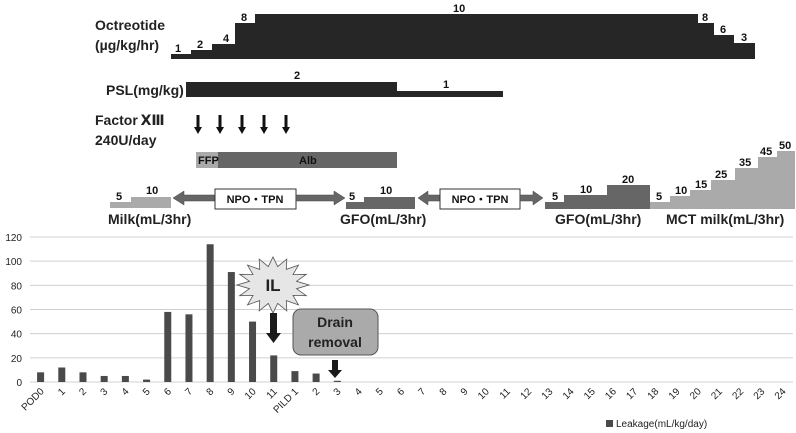 The width and height of the screenshot is (796, 433). Describe the element at coordinates (675, 394) in the screenshot. I see `x-tick-label: 19` at that location.